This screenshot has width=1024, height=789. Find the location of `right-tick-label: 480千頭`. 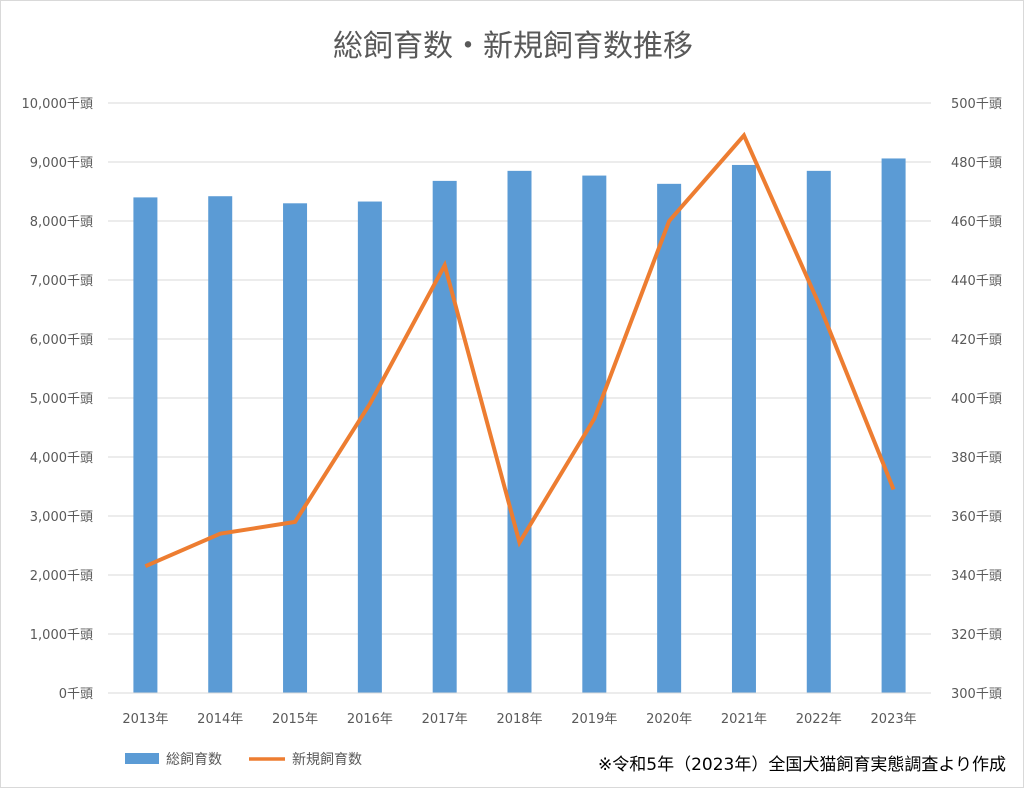

right-tick-label: 480千頭 is located at coordinates (976, 163).